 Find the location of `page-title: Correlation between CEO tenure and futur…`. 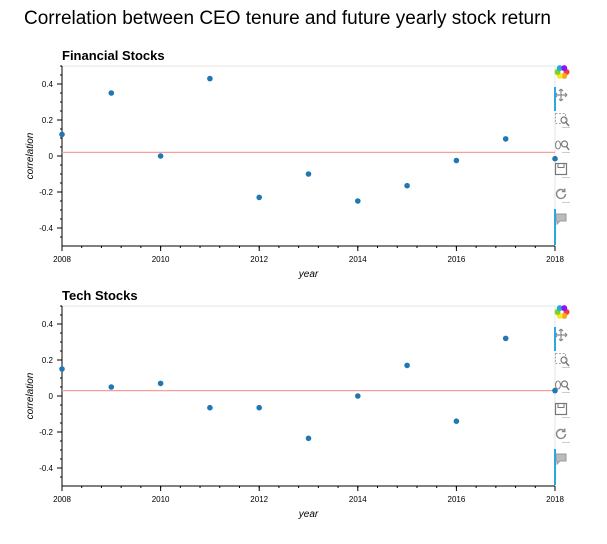

page-title: Correlation between CEO tenure and futur… is located at coordinates (287, 18).